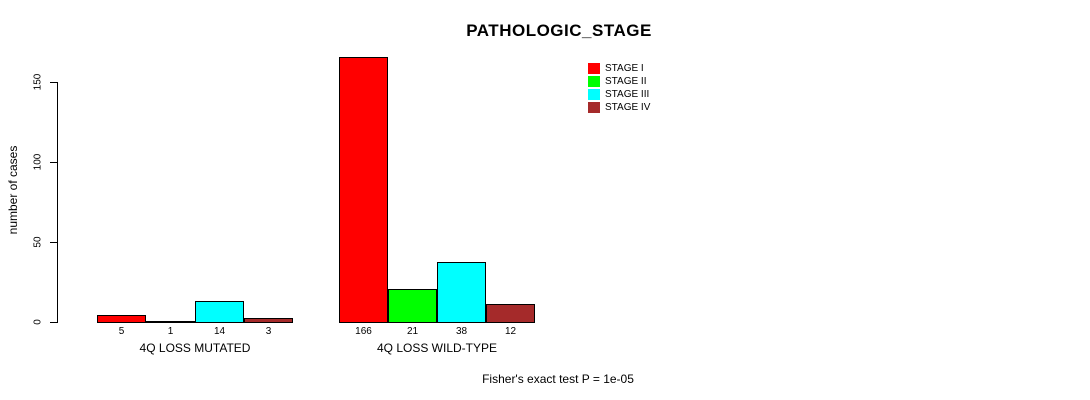  I want to click on bar-value-label: 5, so click(121, 331).